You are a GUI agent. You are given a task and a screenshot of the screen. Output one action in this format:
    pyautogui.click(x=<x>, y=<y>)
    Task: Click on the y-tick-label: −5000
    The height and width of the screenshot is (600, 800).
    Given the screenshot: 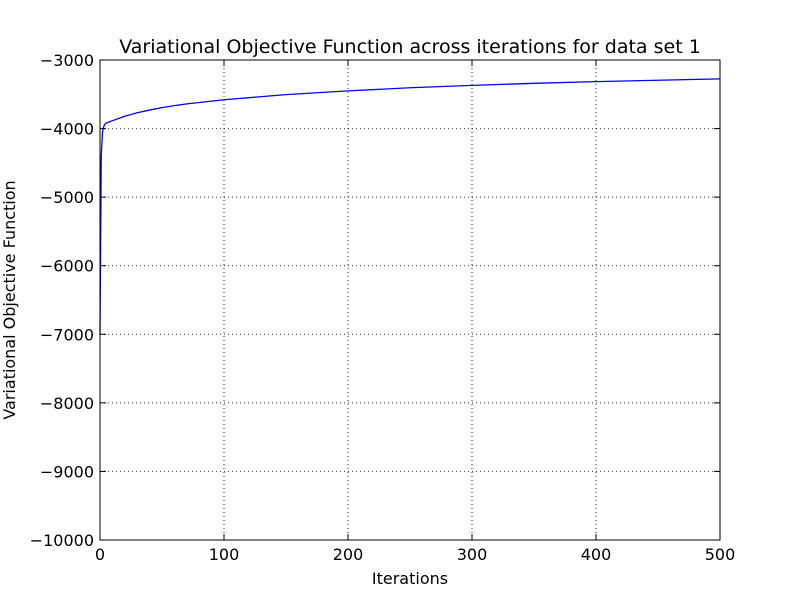 What is the action you would take?
    pyautogui.click(x=67, y=197)
    